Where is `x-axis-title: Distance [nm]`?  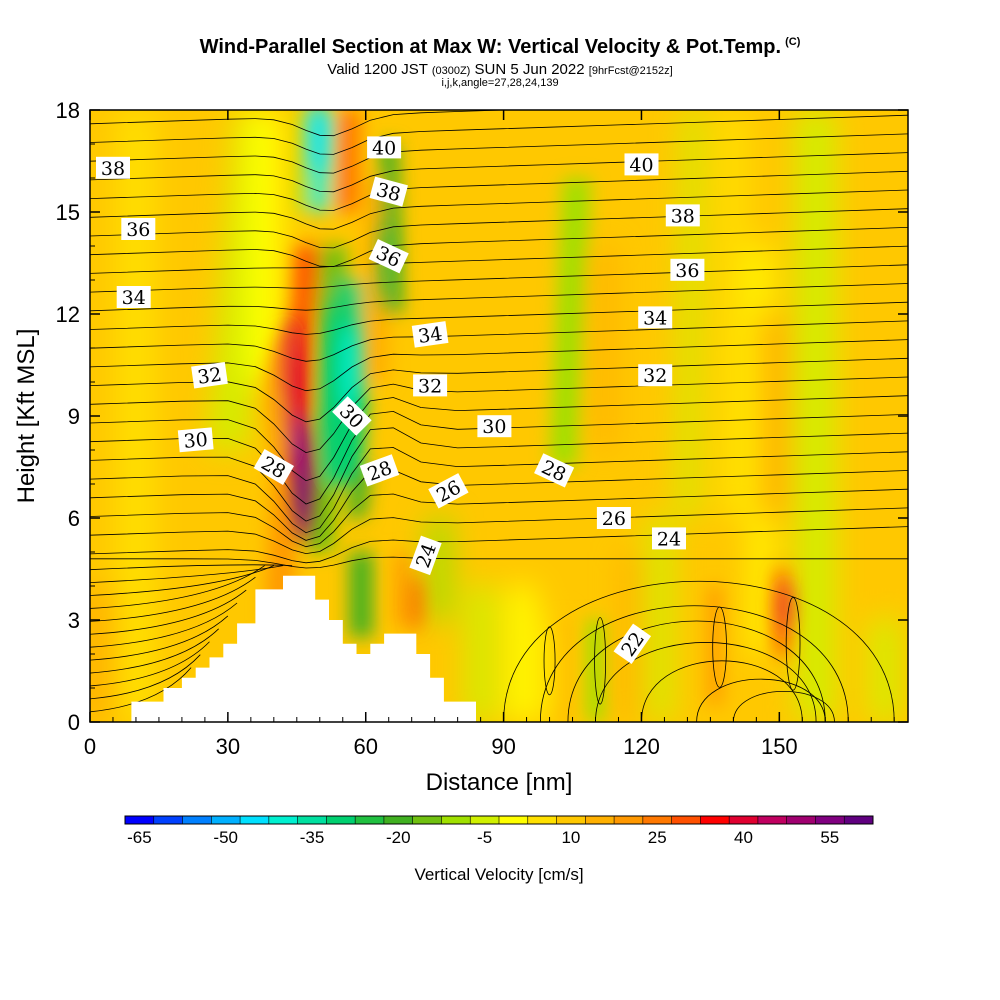
x-axis-title: Distance [nm] is located at coordinates (499, 782).